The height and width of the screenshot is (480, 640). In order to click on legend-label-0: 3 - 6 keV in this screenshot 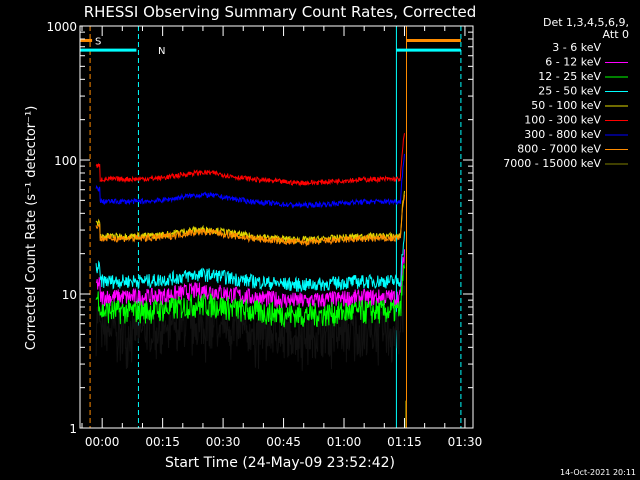, I will do `click(576, 47)`.